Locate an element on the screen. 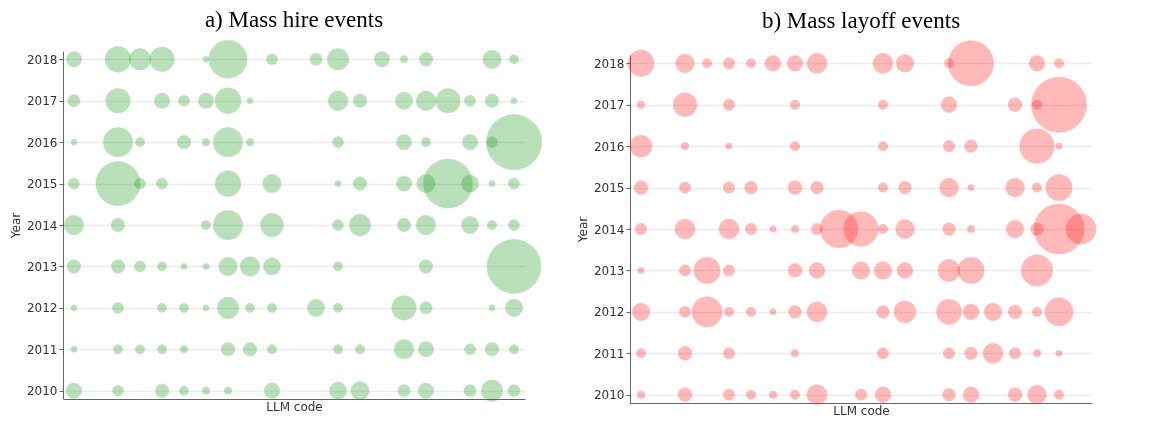 The image size is (1151, 445). chart-title: a) Mass hire events is located at coordinates (294, 20).